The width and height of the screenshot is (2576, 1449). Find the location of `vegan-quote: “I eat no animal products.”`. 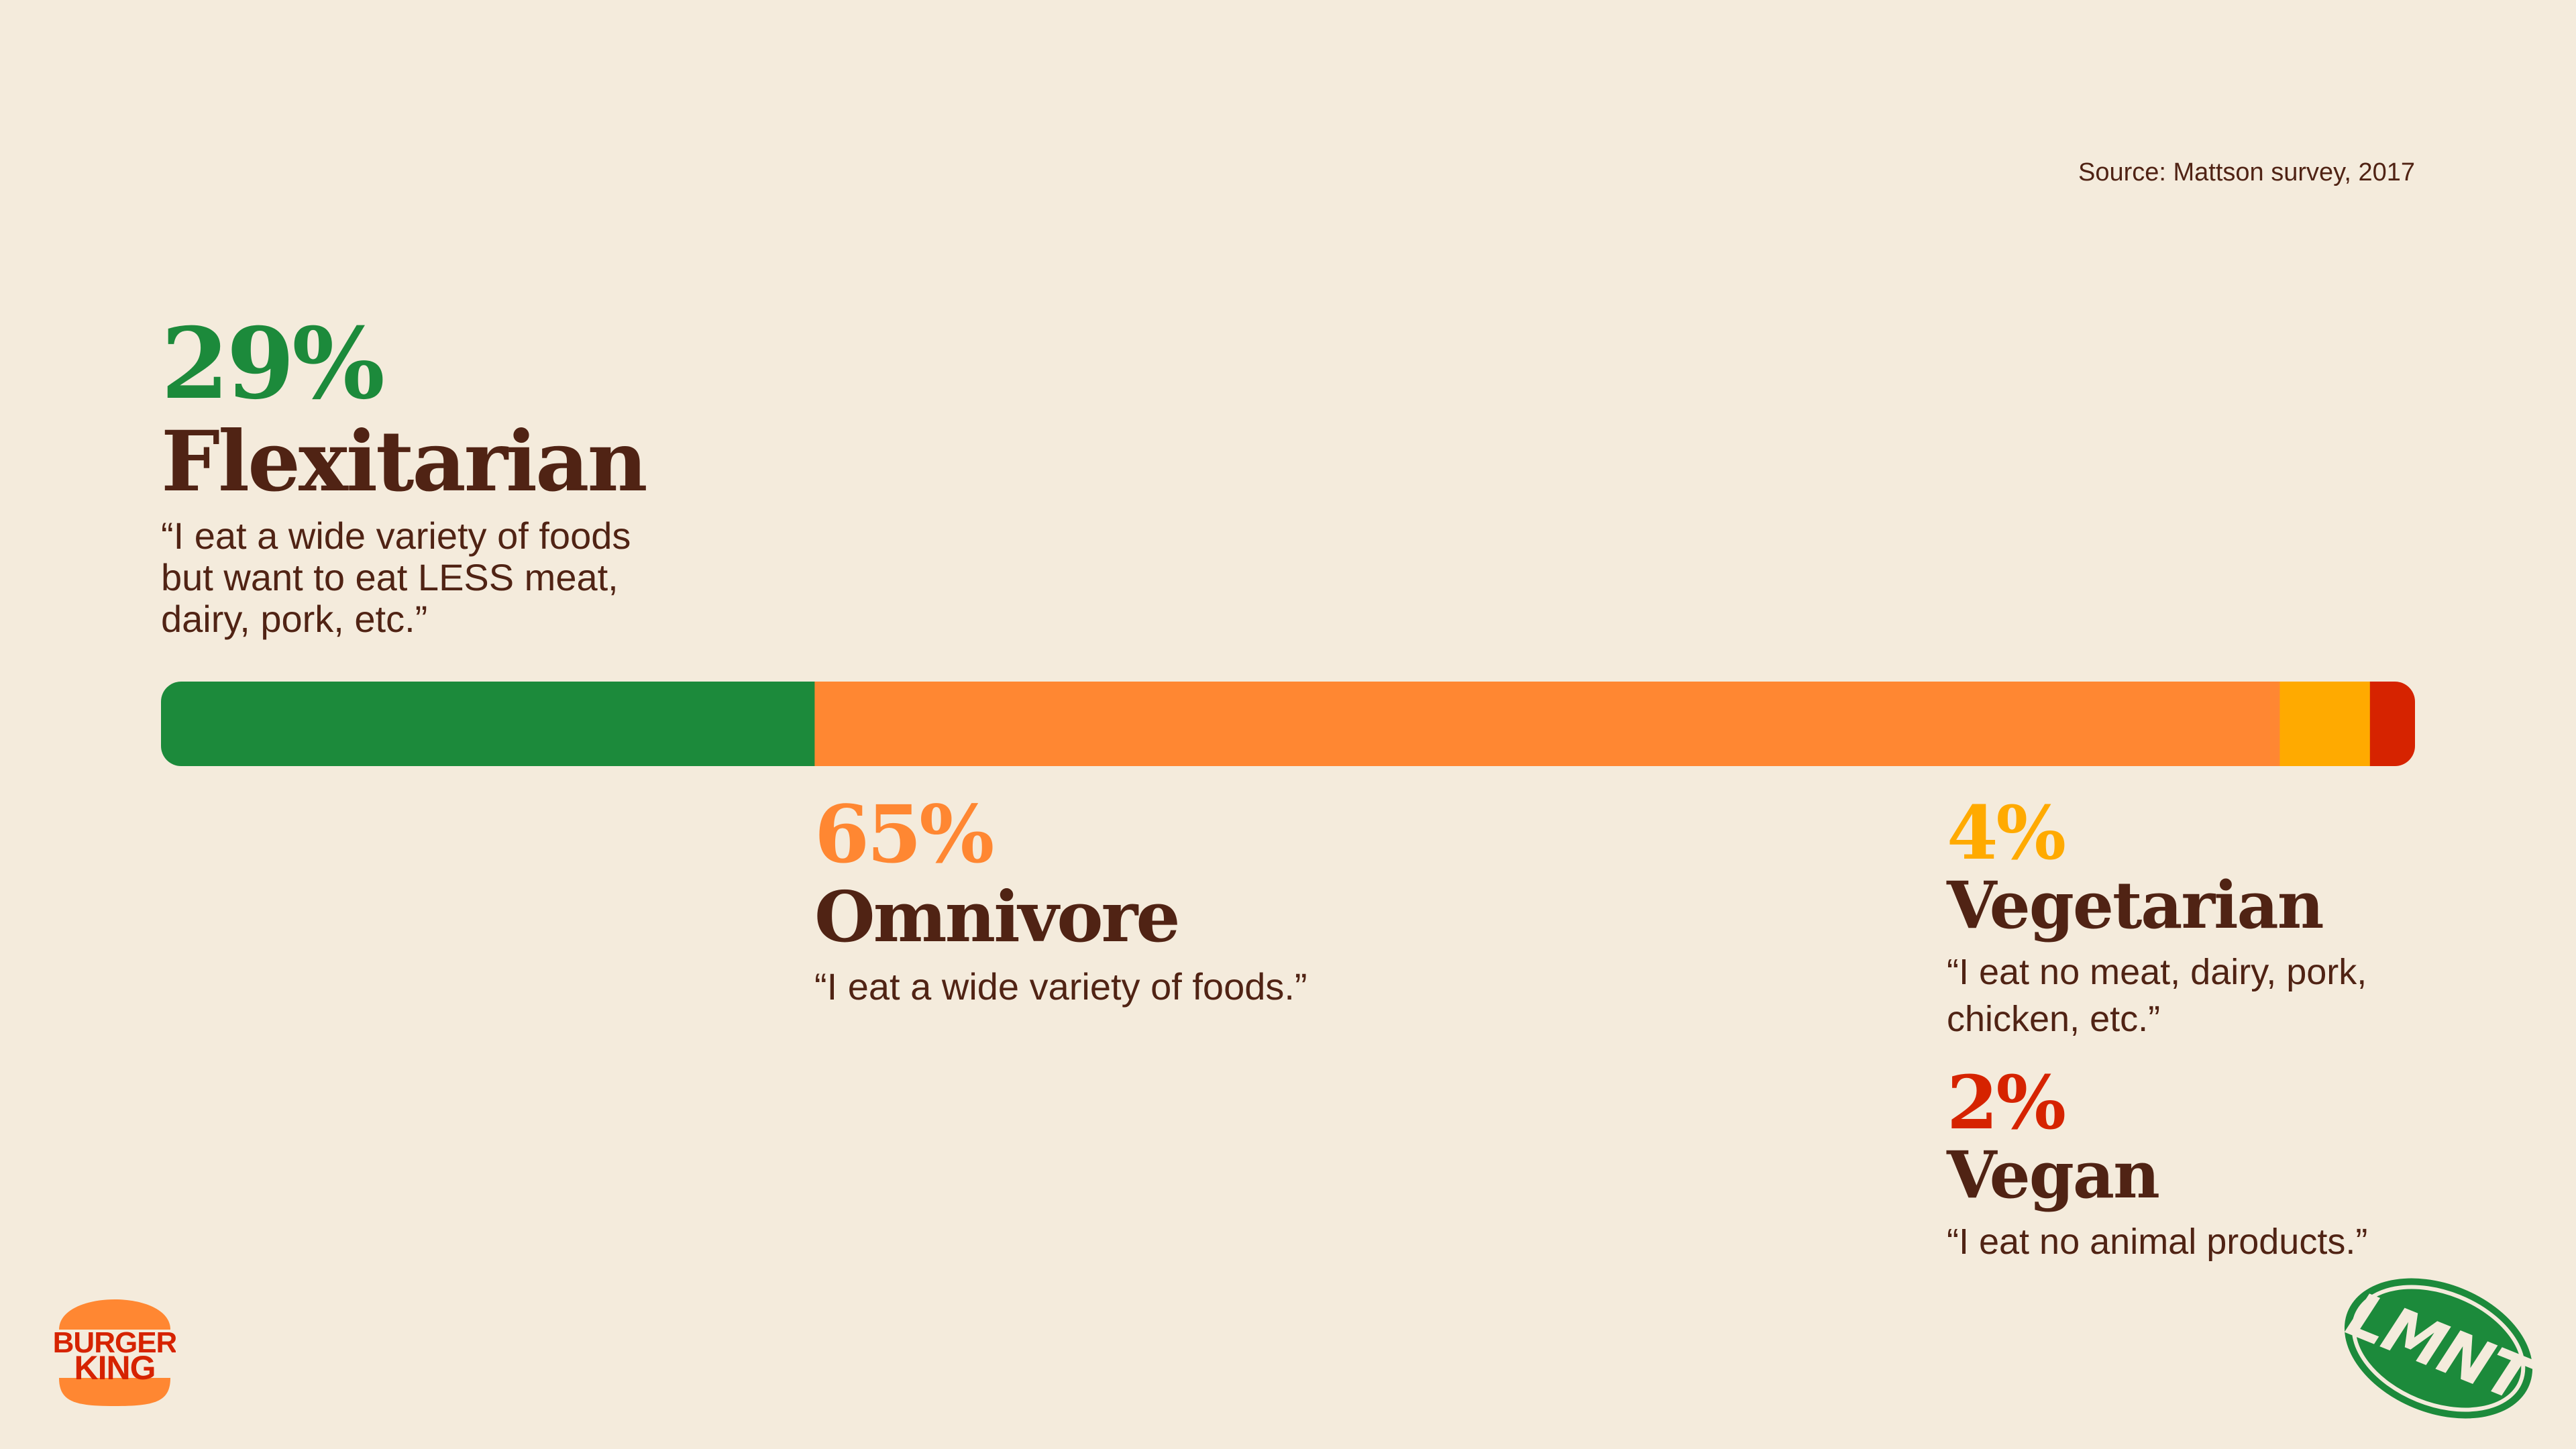

vegan-quote: “I eat no animal products.” is located at coordinates (2157, 1242).